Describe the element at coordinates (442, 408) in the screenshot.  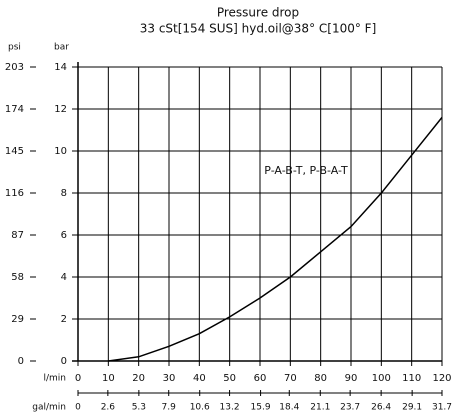
I see `x2-tick-label: 31.7` at that location.